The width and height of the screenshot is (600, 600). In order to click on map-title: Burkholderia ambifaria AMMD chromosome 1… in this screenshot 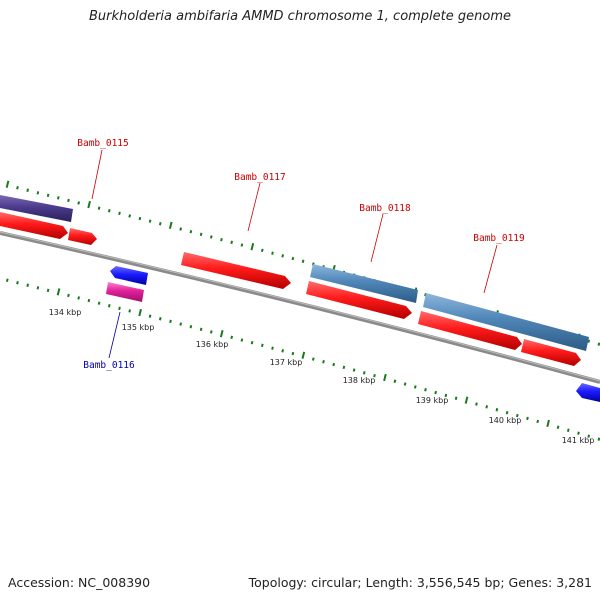, I will do `click(300, 16)`.